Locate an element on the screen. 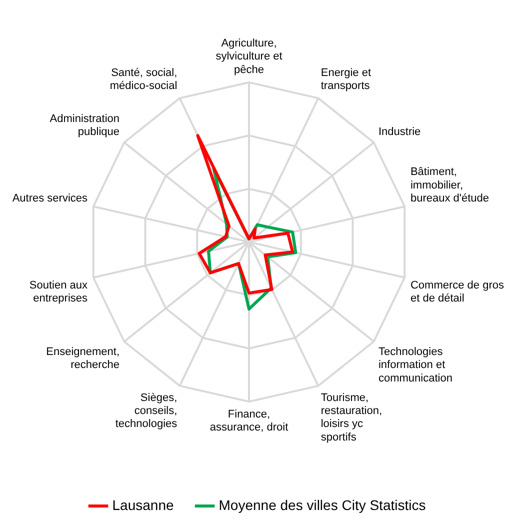 This screenshot has height=527, width=517. spoke-label: Tourisme, restauration, loisirs yc sportifs is located at coordinates (351, 418).